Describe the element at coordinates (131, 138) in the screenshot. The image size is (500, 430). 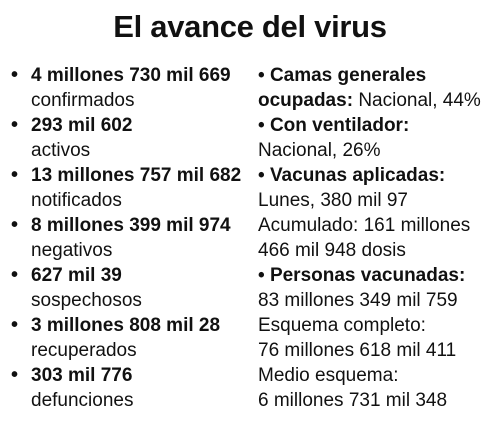
I see `stat-activos: • 293 mil 602 activos` at that location.